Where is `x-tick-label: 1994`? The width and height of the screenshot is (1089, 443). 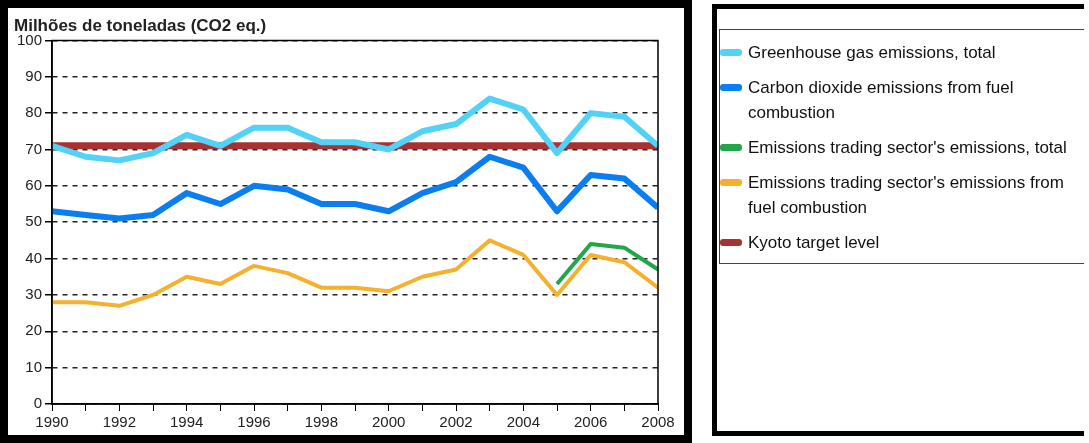 x-tick-label: 1994 is located at coordinates (187, 422).